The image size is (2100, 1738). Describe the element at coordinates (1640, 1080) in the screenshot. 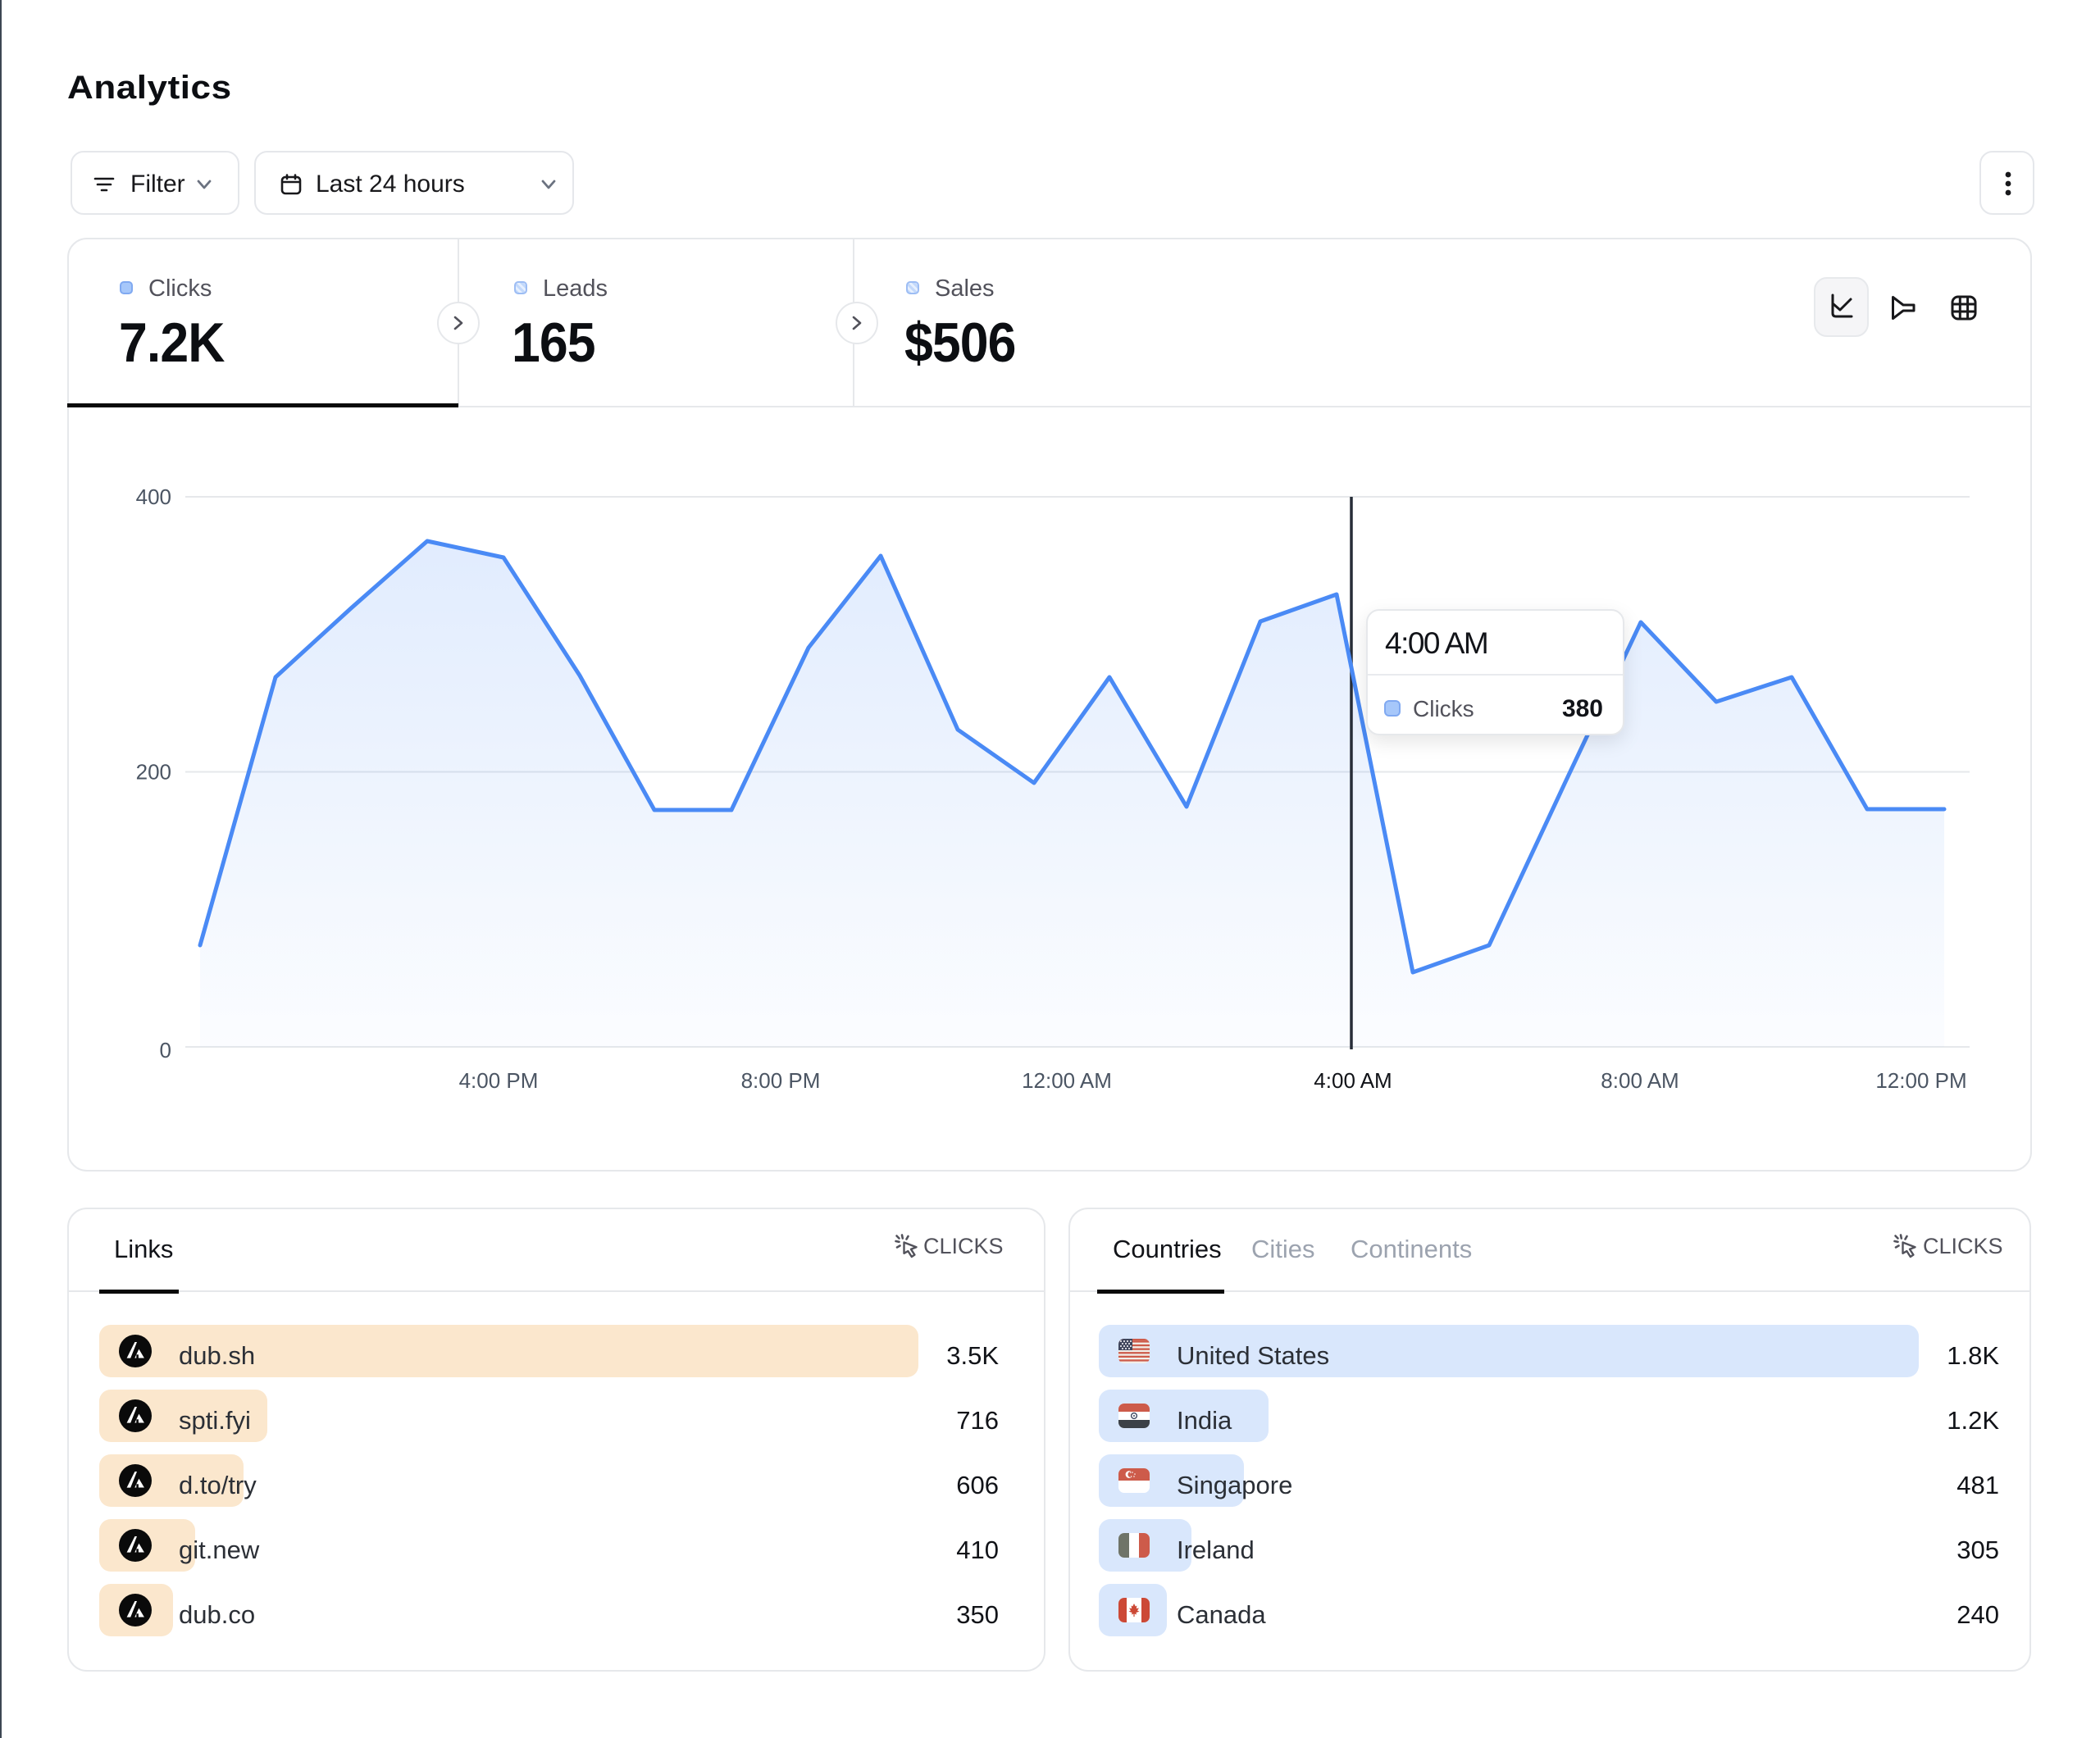

I see `svg-text: 8:00 AM` at that location.